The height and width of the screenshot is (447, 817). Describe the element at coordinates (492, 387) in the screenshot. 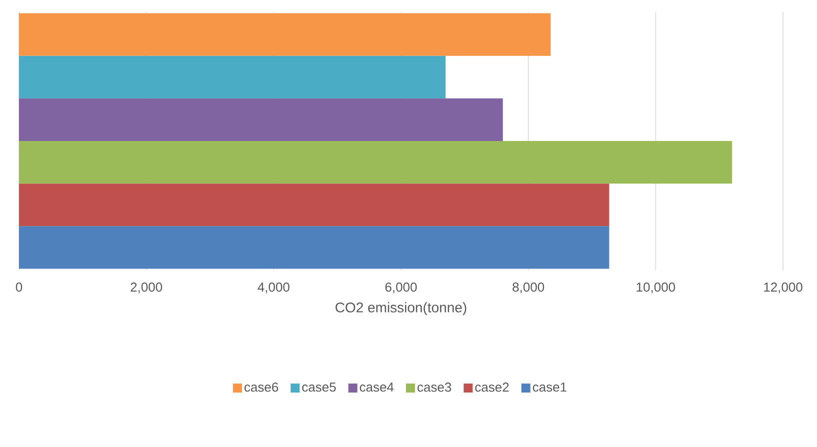

I see `legend-label: case2` at that location.